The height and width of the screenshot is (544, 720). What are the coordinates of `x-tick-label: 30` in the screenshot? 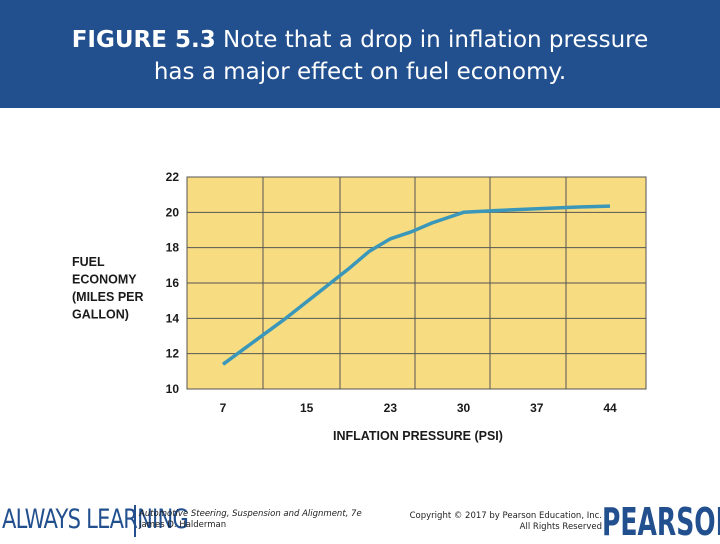 It's located at (464, 408).